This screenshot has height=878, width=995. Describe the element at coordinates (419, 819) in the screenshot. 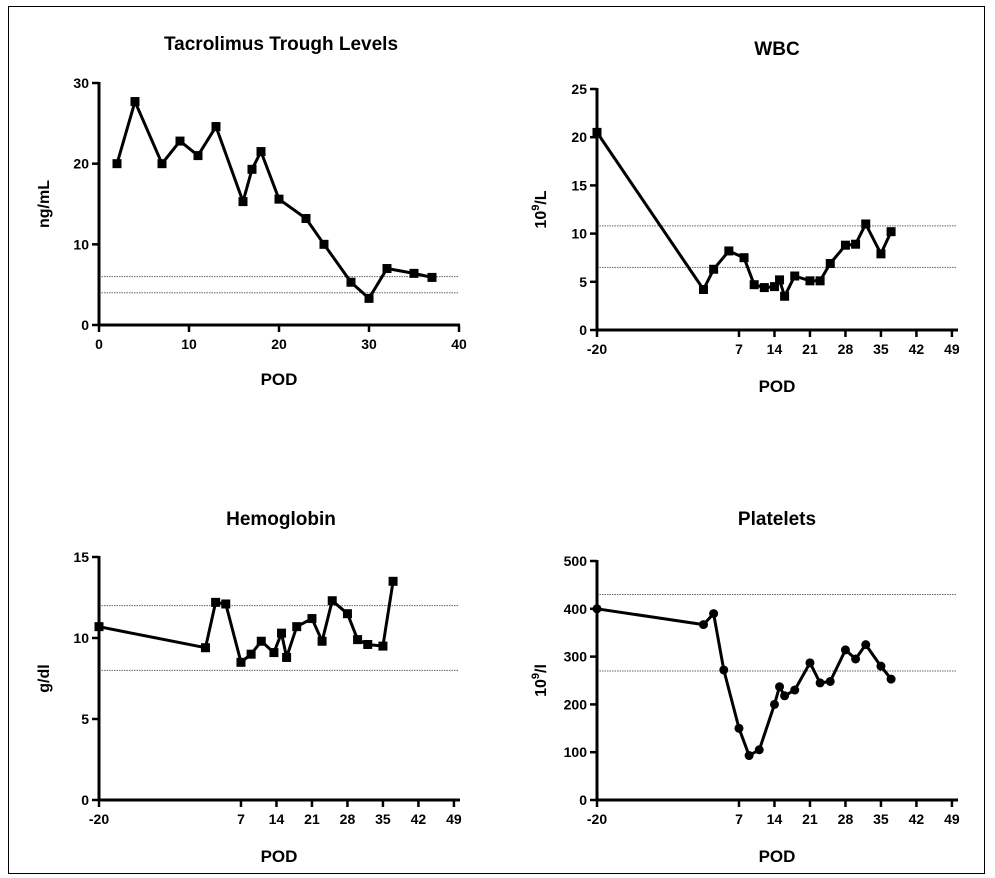

I see `hemoglobin-x-tick-label: 42` at that location.